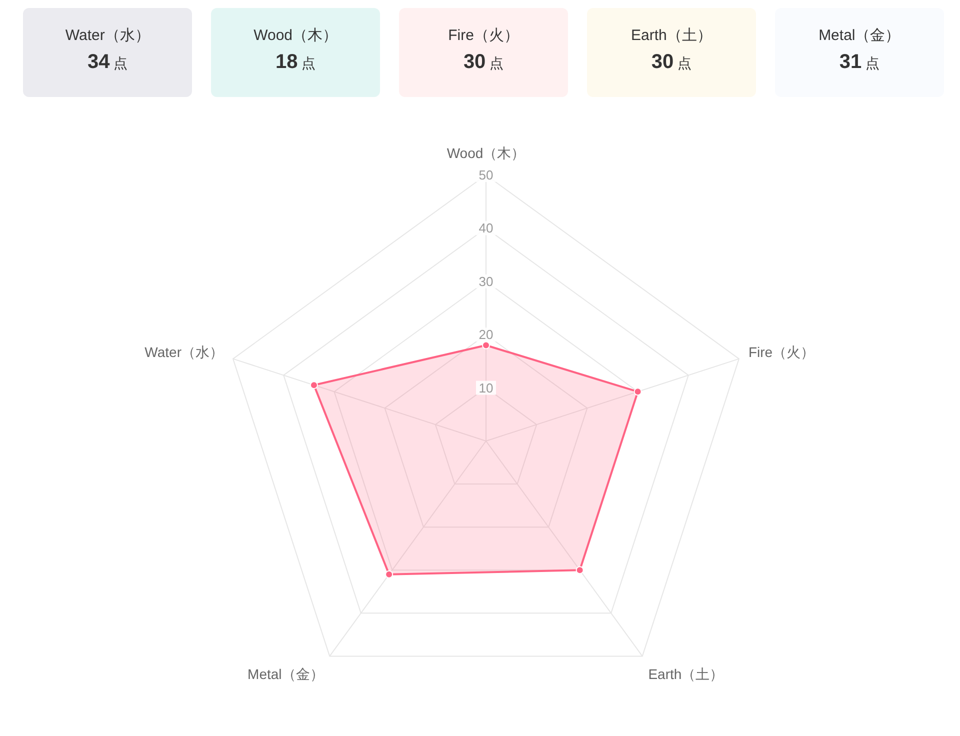  Describe the element at coordinates (296, 36) in the screenshot. I see `category-label: Wood（木）` at that location.